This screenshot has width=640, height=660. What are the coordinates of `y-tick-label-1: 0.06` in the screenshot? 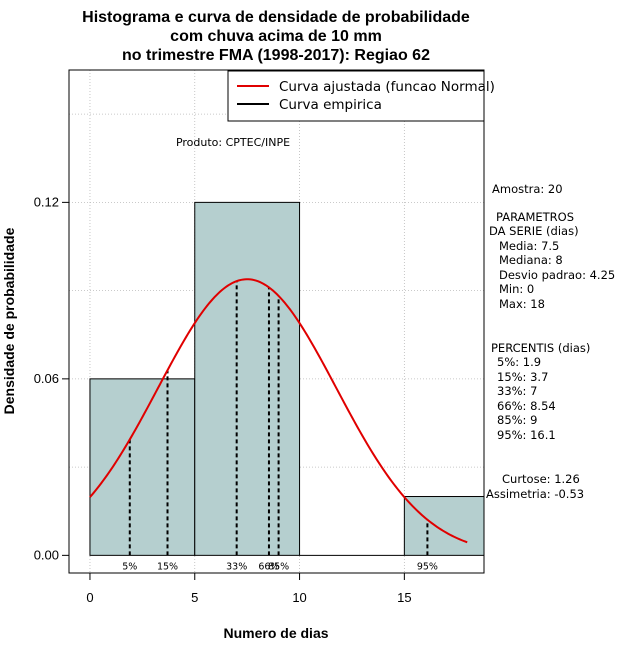 It's located at (46, 378).